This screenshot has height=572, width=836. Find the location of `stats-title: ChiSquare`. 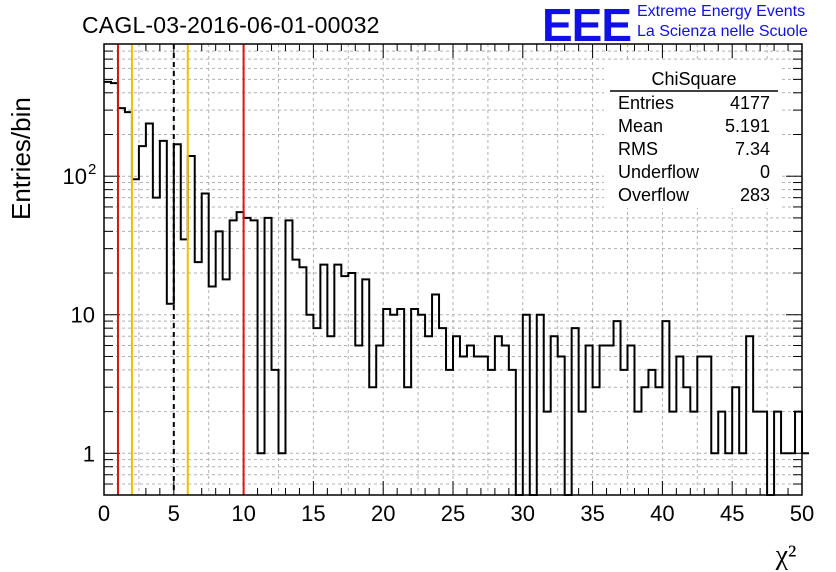

stats-title: ChiSquare is located at coordinates (693, 79).